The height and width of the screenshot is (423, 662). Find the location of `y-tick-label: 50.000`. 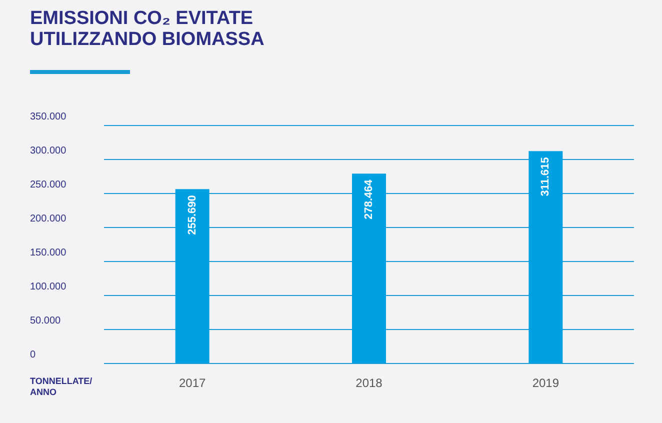

y-tick-label: 50.000 is located at coordinates (46, 321).